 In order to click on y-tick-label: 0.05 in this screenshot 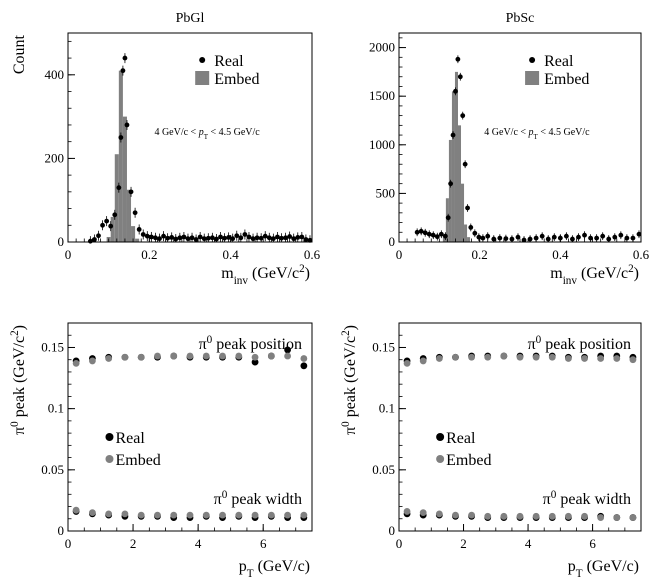, I will do `click(52, 469)`.